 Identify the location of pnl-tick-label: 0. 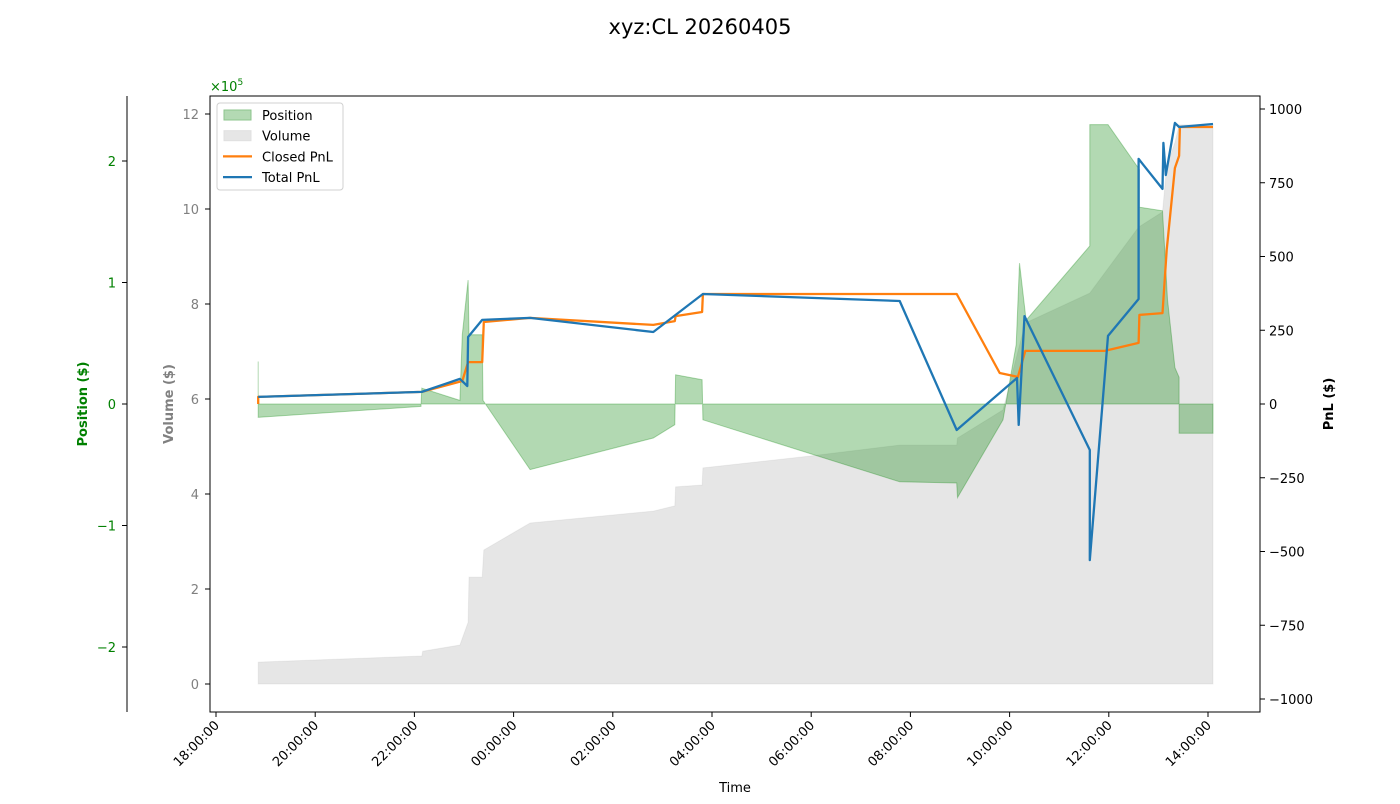
(1273, 405).